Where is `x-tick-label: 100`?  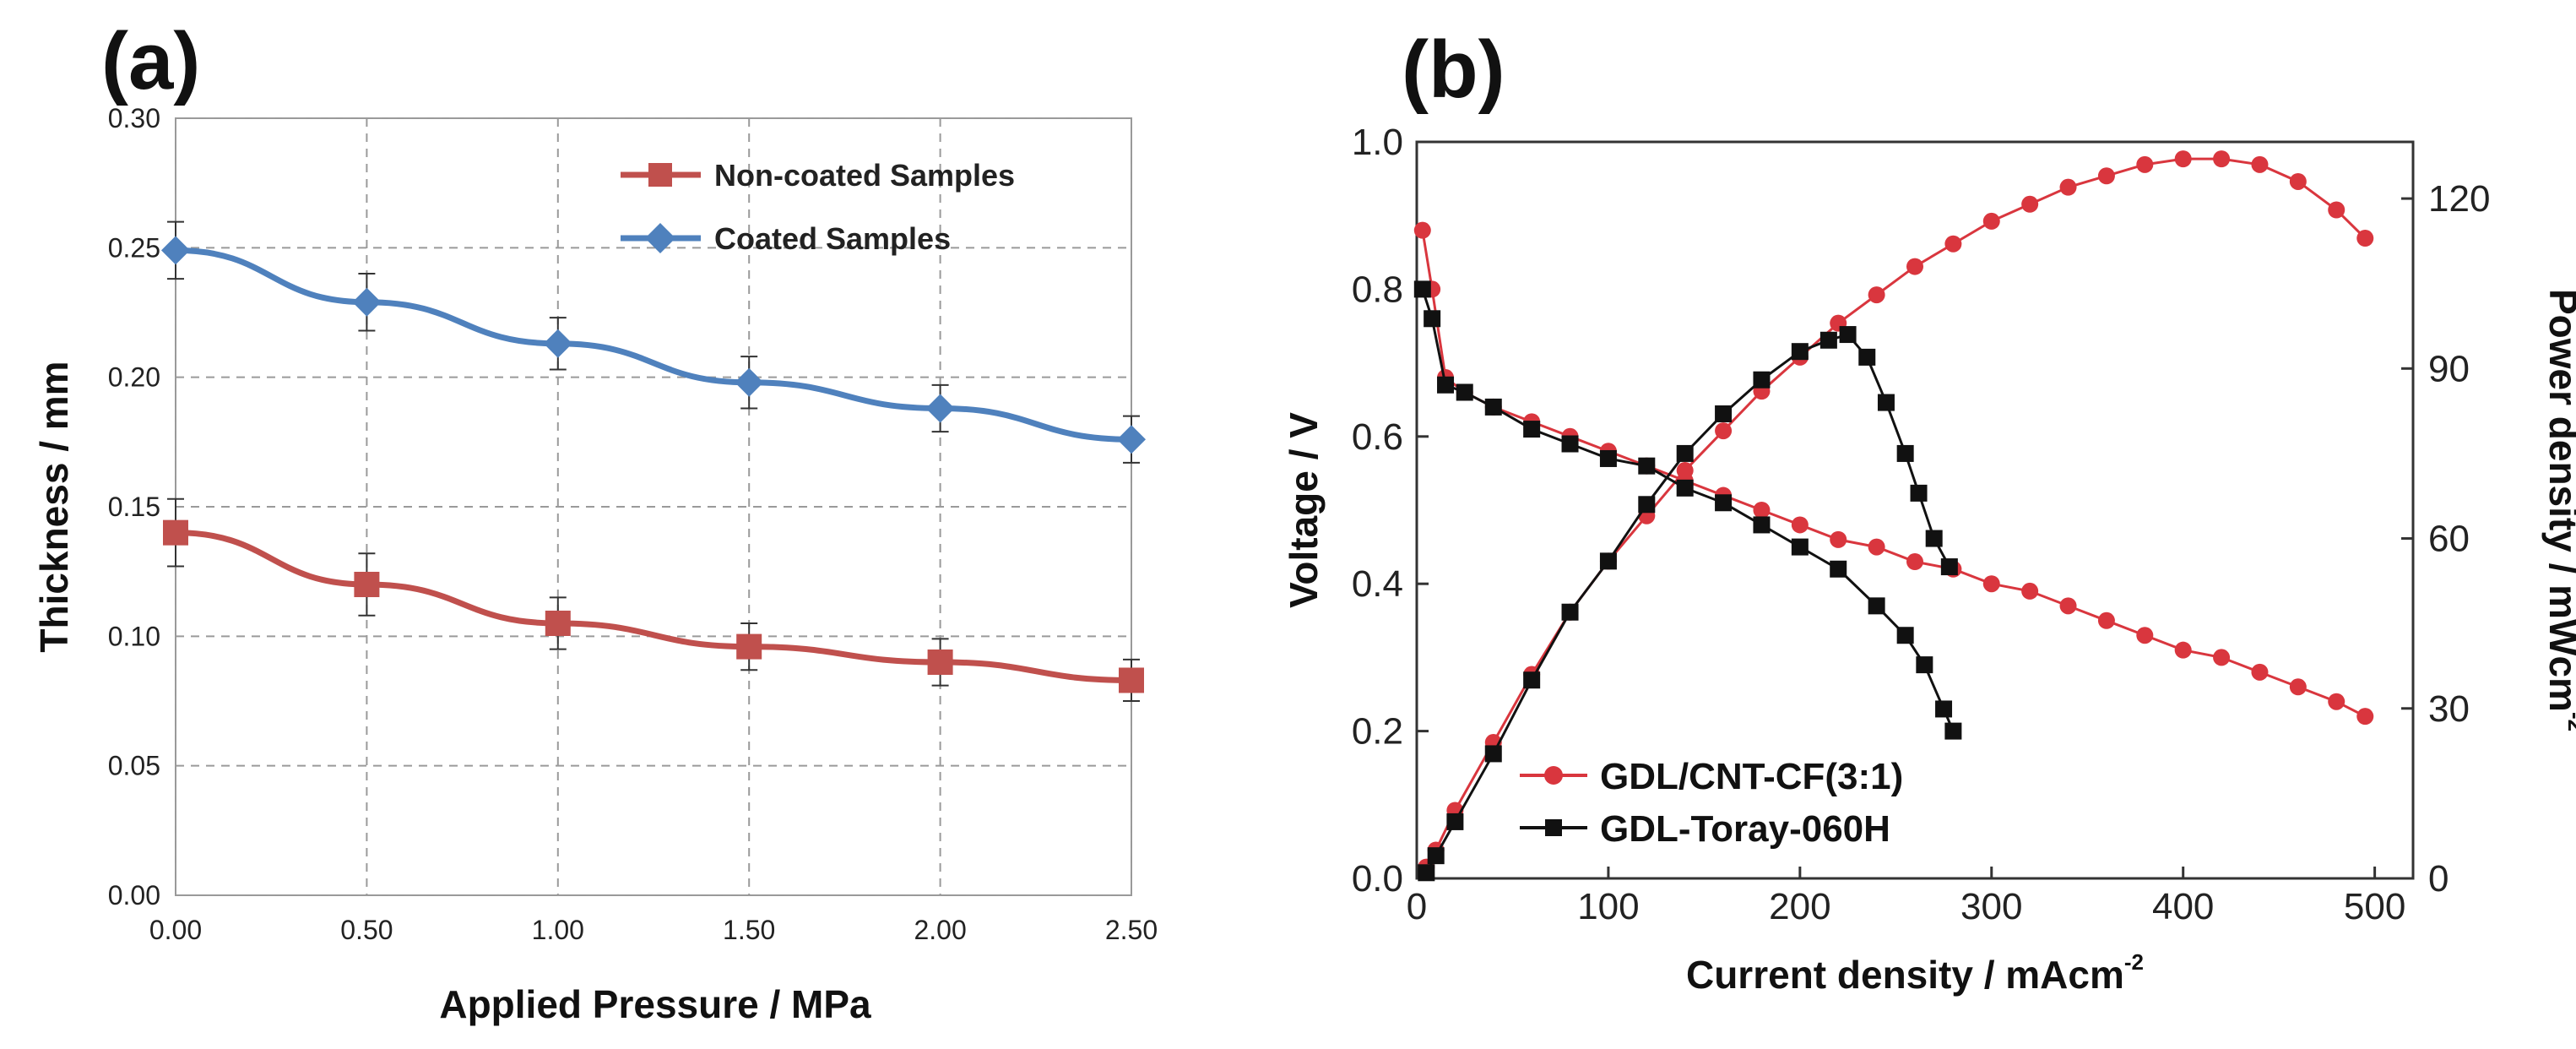 x-tick-label: 100 is located at coordinates (1608, 906).